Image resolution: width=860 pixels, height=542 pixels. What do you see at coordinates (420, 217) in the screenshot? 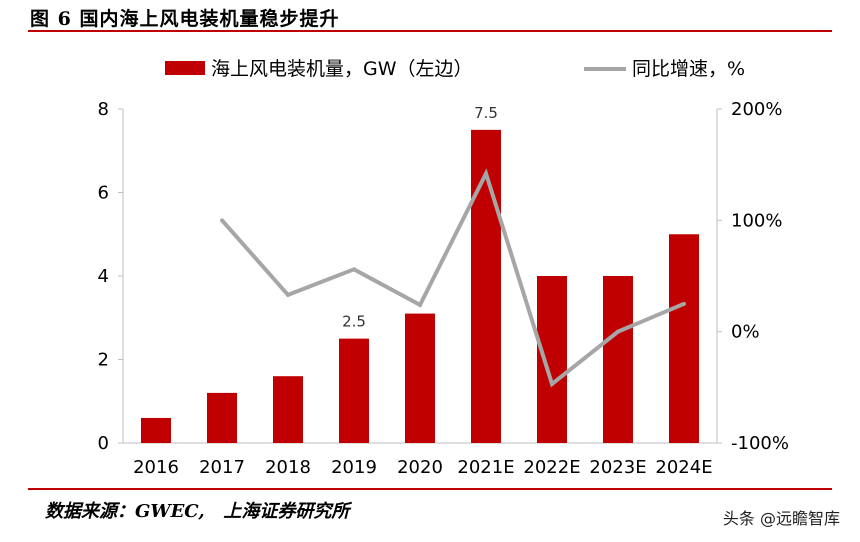
I see `data-labels: 2.5 7.5` at bounding box center [420, 217].